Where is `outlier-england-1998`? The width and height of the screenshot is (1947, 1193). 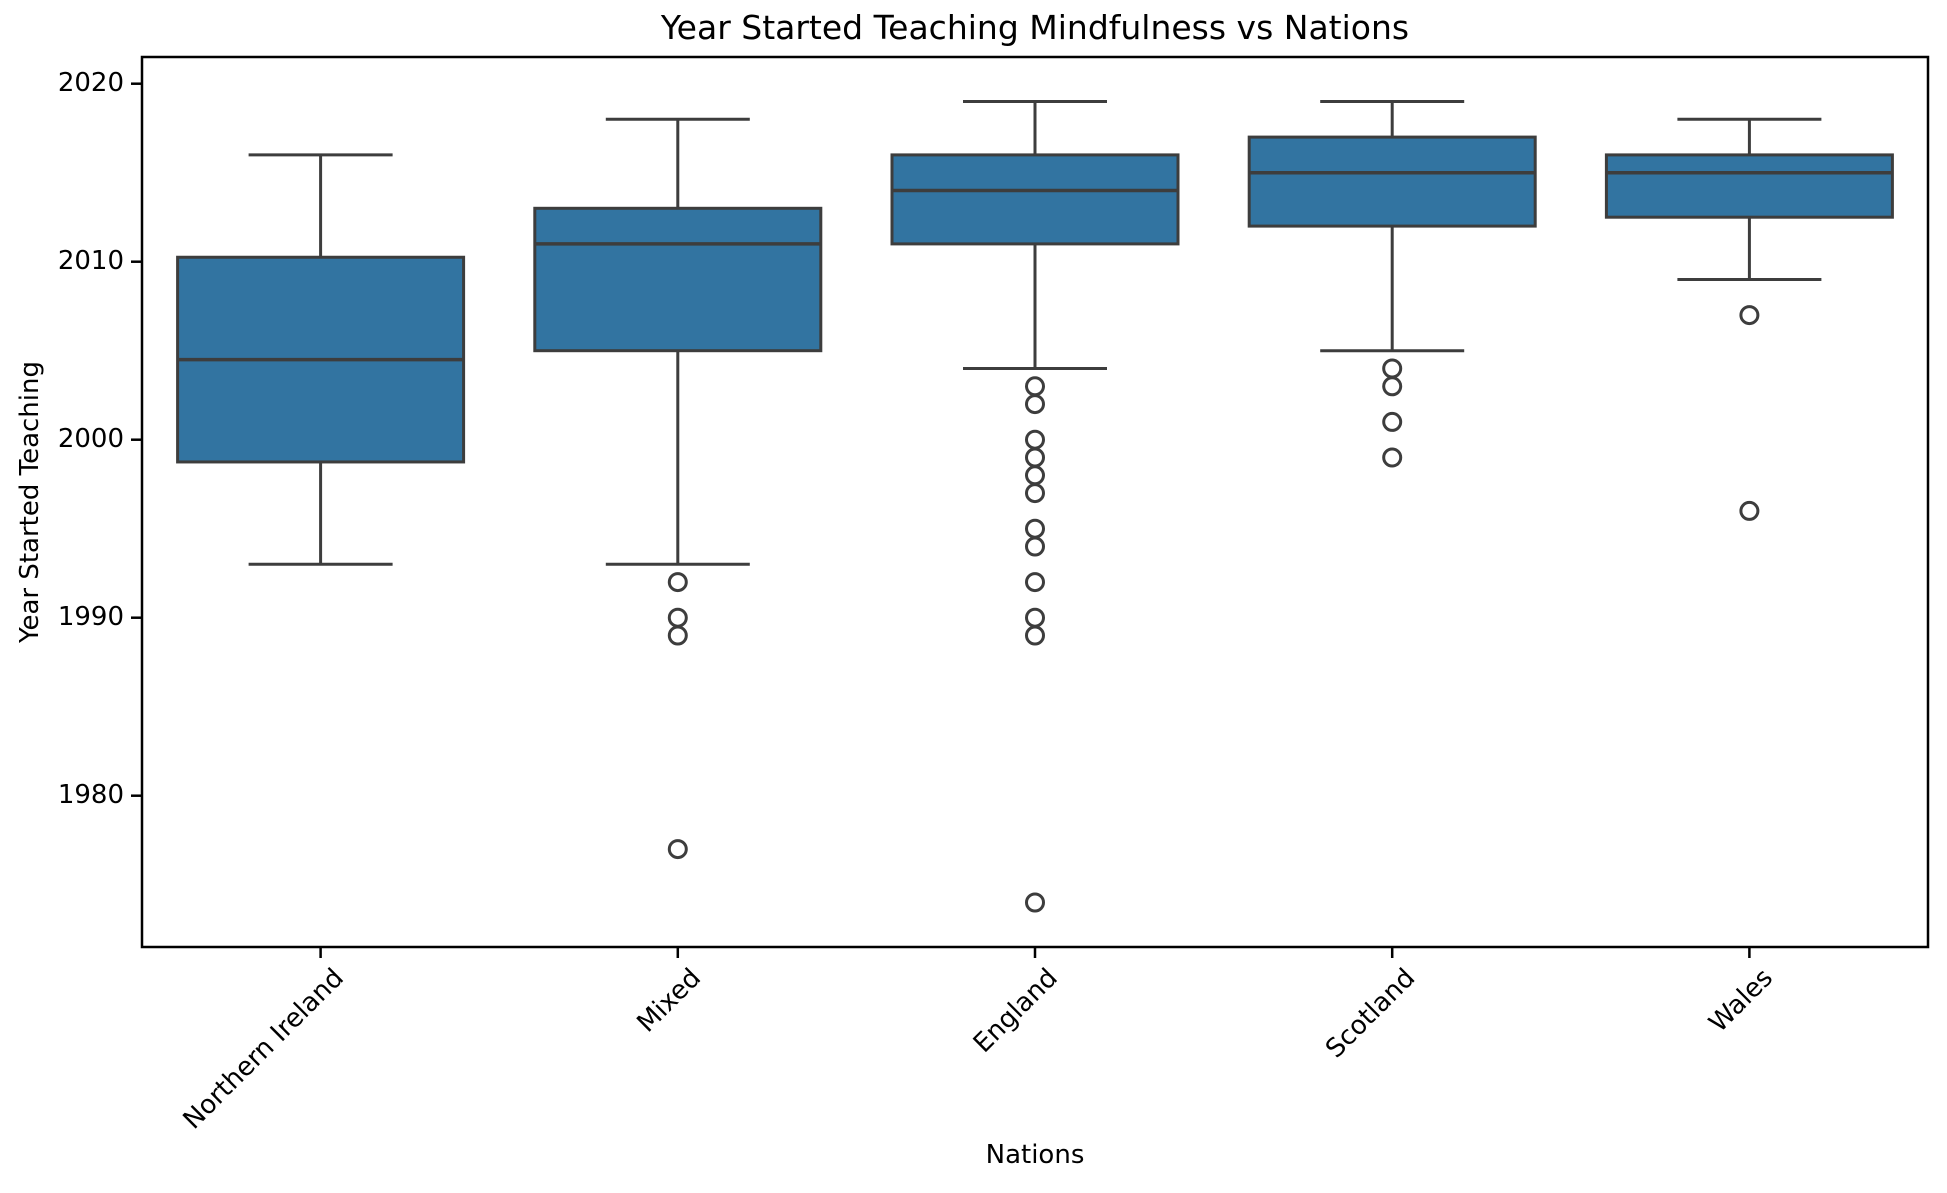
outlier-england-1998 is located at coordinates (1035, 475).